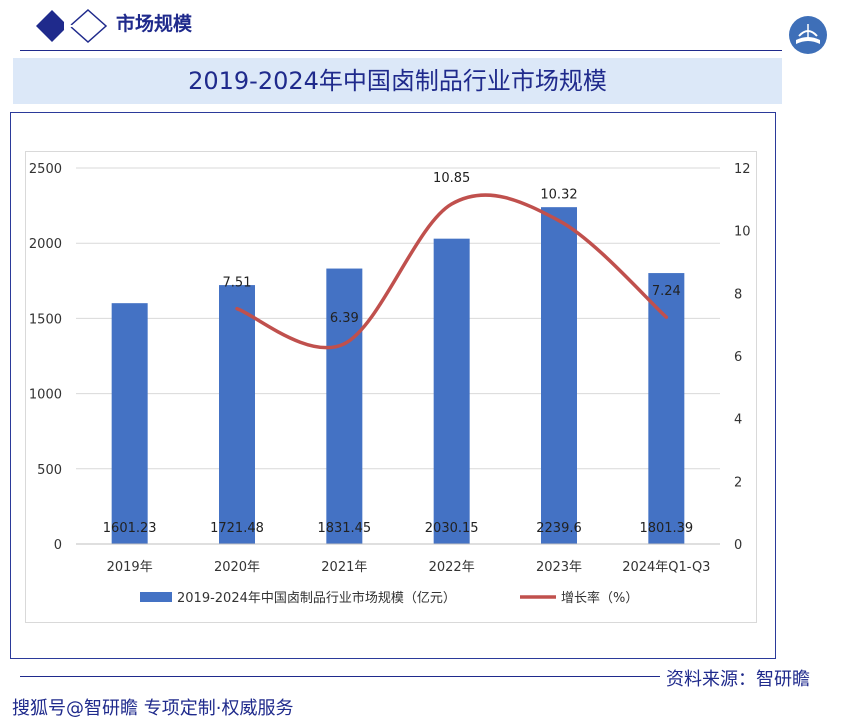  I want to click on x-tick-label: 2024年Q1-Q3, so click(666, 567).